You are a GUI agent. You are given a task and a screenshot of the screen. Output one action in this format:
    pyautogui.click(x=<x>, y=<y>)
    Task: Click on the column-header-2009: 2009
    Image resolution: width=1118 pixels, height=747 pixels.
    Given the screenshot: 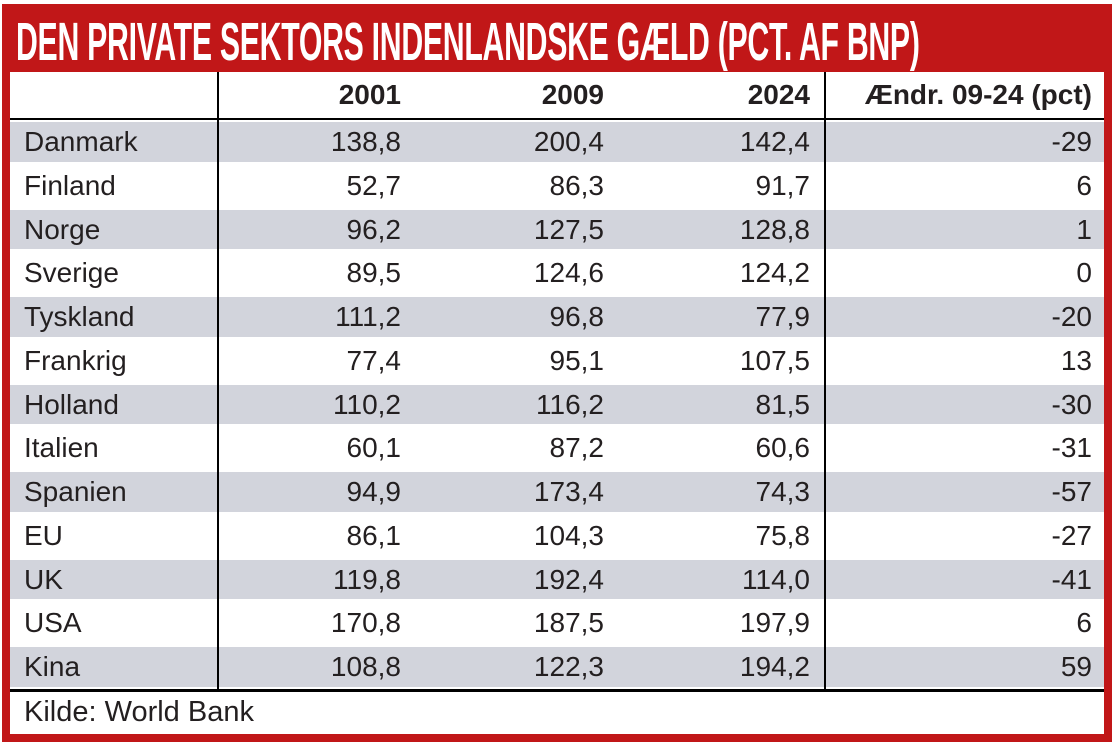 What is the action you would take?
    pyautogui.click(x=516, y=96)
    